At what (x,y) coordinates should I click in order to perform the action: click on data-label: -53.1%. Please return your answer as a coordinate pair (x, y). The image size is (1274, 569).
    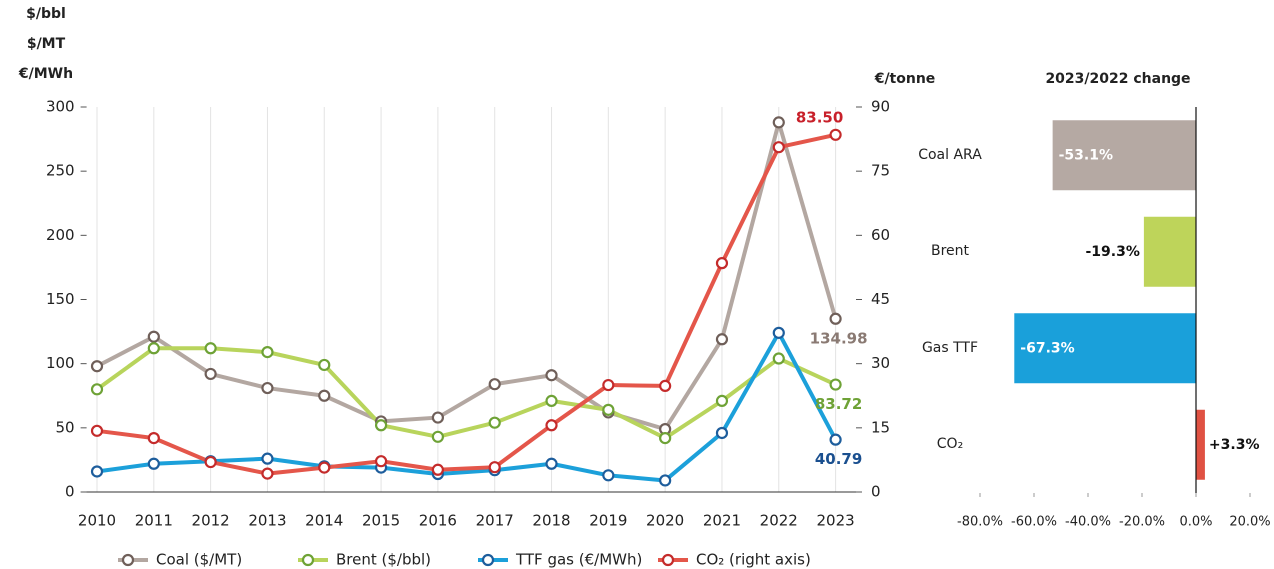
    Looking at the image, I should click on (1086, 155).